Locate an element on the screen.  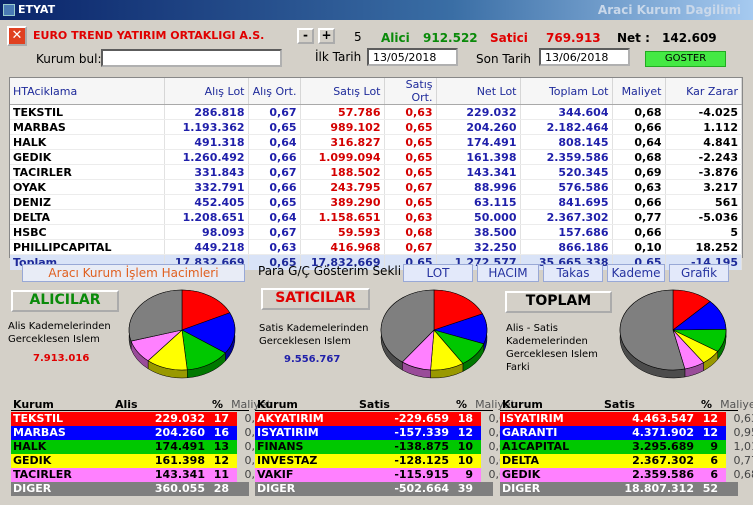
broker-percent: 12 is located at coordinates (465, 432).